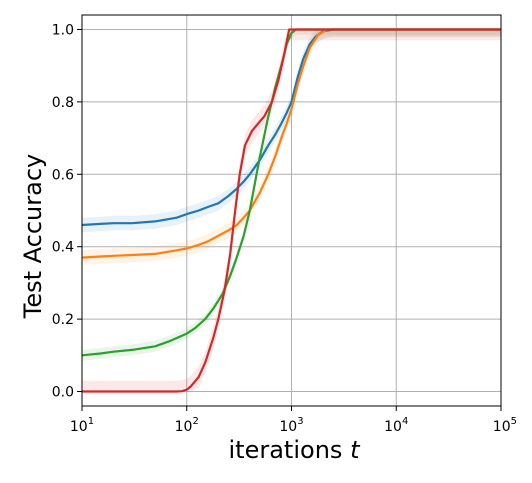  Describe the element at coordinates (63, 30) in the screenshot. I see `y-tick-label: 1.0` at that location.